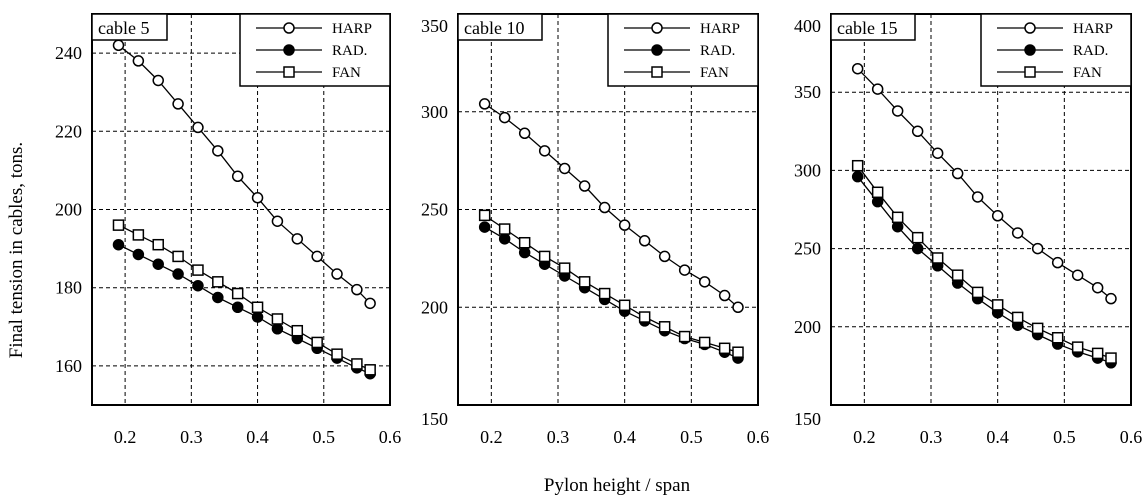  I want to click on y-tick-label: 400, so click(807, 26).